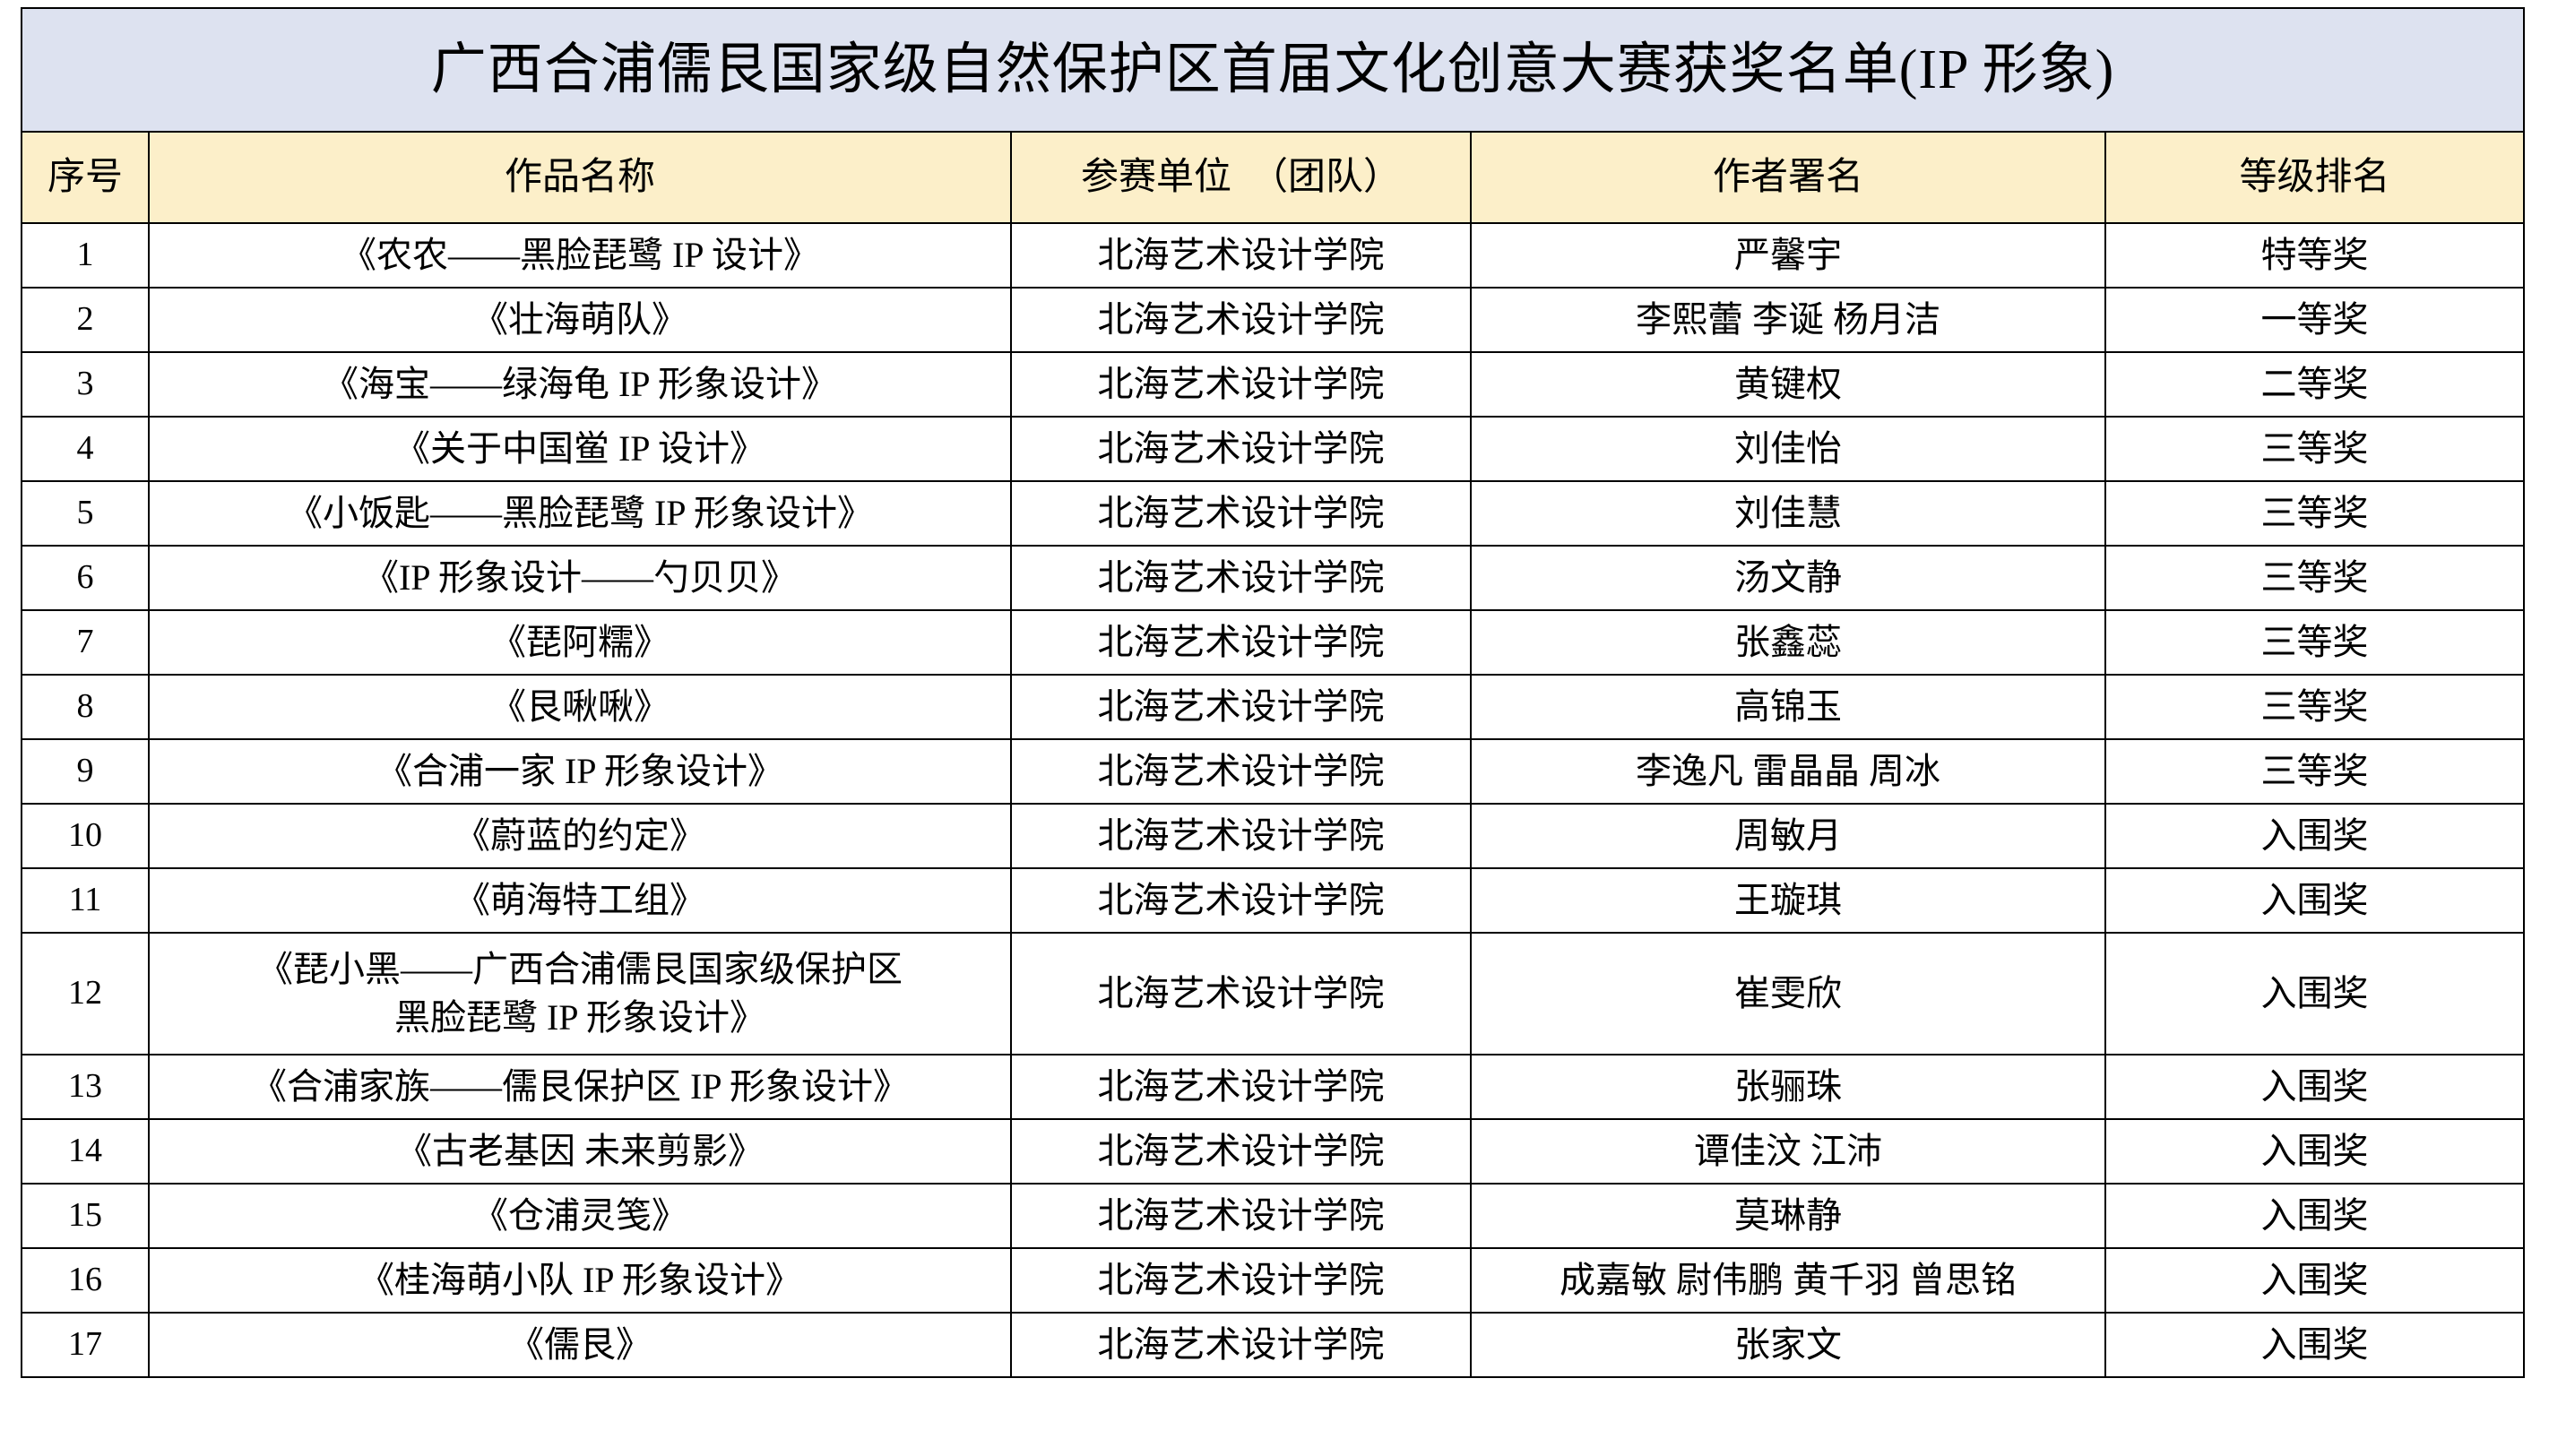 The height and width of the screenshot is (1456, 2549). What do you see at coordinates (580, 1345) in the screenshot?
I see `cell-work-title: 《儒艮》` at bounding box center [580, 1345].